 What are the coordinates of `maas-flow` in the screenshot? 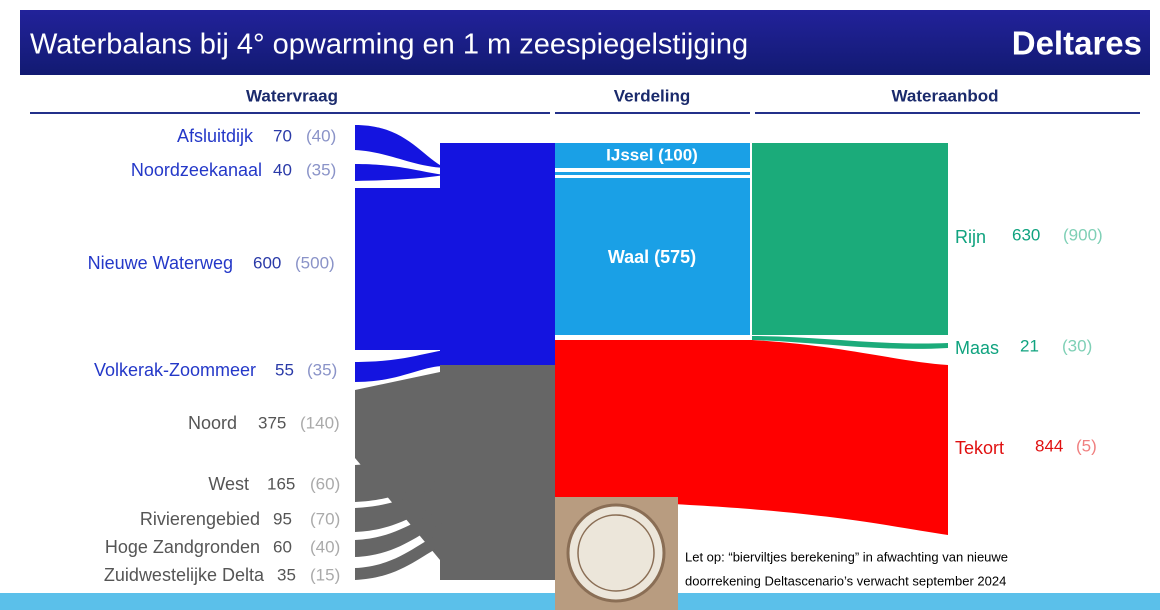 It's located at (850, 342).